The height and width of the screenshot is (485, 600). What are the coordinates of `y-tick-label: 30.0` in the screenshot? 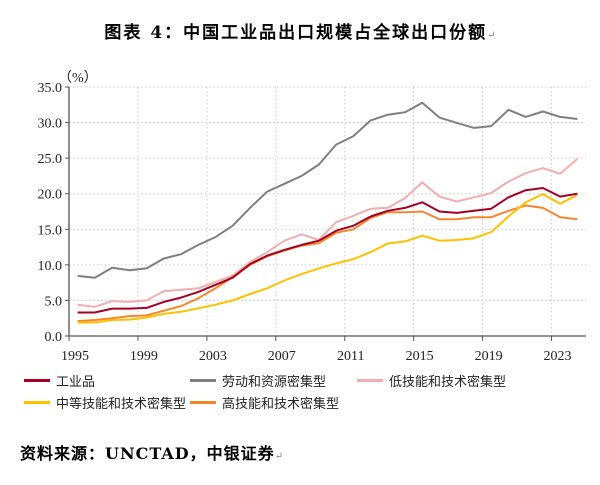 It's located at (50, 124).